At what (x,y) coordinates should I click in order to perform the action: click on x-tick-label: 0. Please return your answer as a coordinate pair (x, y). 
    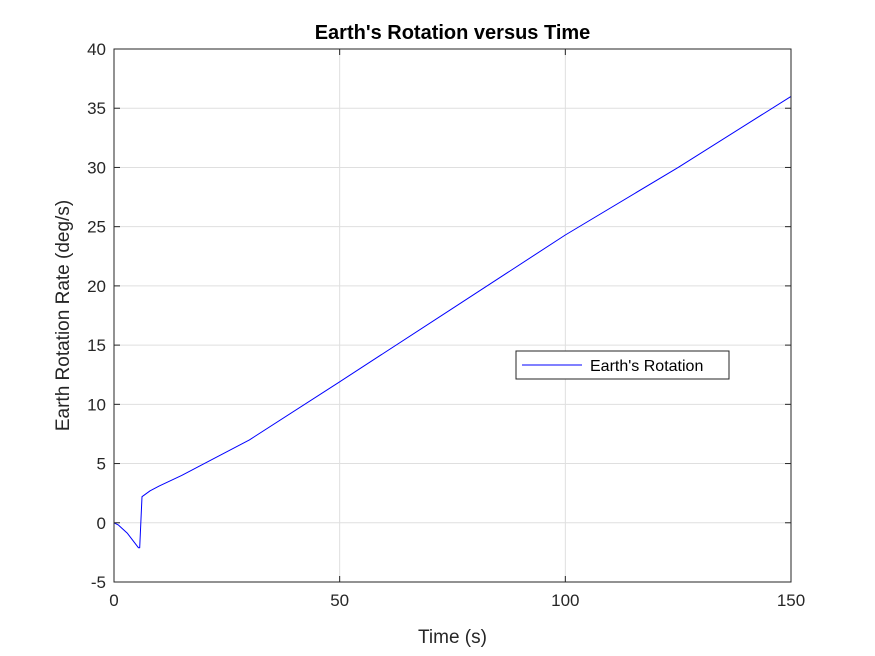
    Looking at the image, I should click on (113, 600).